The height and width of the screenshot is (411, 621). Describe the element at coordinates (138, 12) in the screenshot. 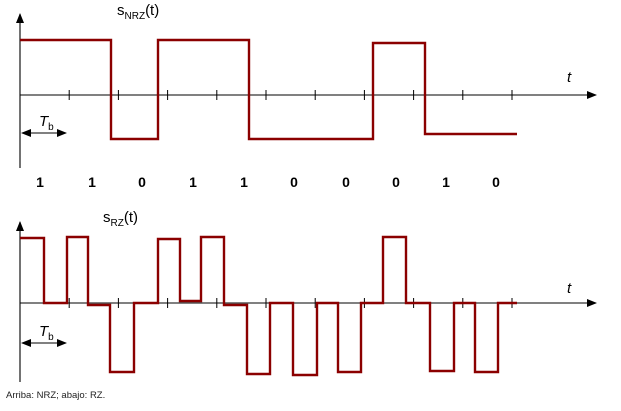

I see `nrz-title: sNRZ(t)` at that location.